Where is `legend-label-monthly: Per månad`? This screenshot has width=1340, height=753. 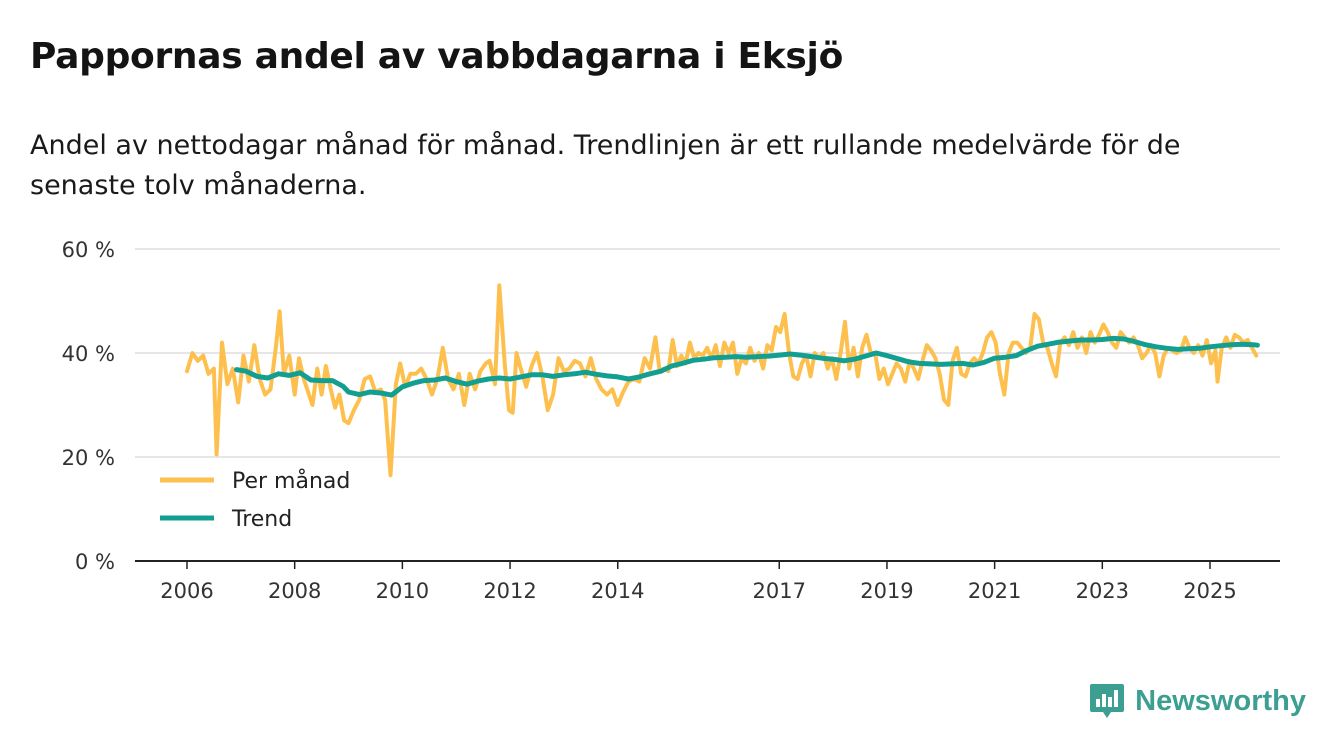 legend-label-monthly: Per månad is located at coordinates (291, 481).